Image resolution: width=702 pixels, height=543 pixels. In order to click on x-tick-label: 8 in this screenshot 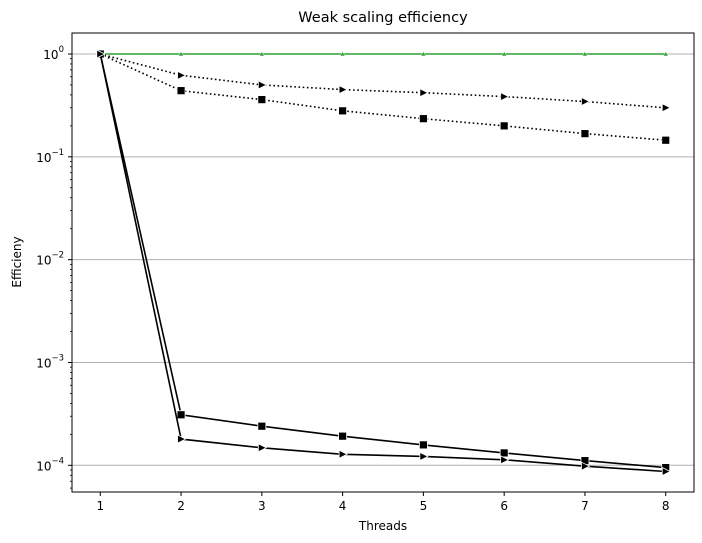, I will do `click(666, 506)`.